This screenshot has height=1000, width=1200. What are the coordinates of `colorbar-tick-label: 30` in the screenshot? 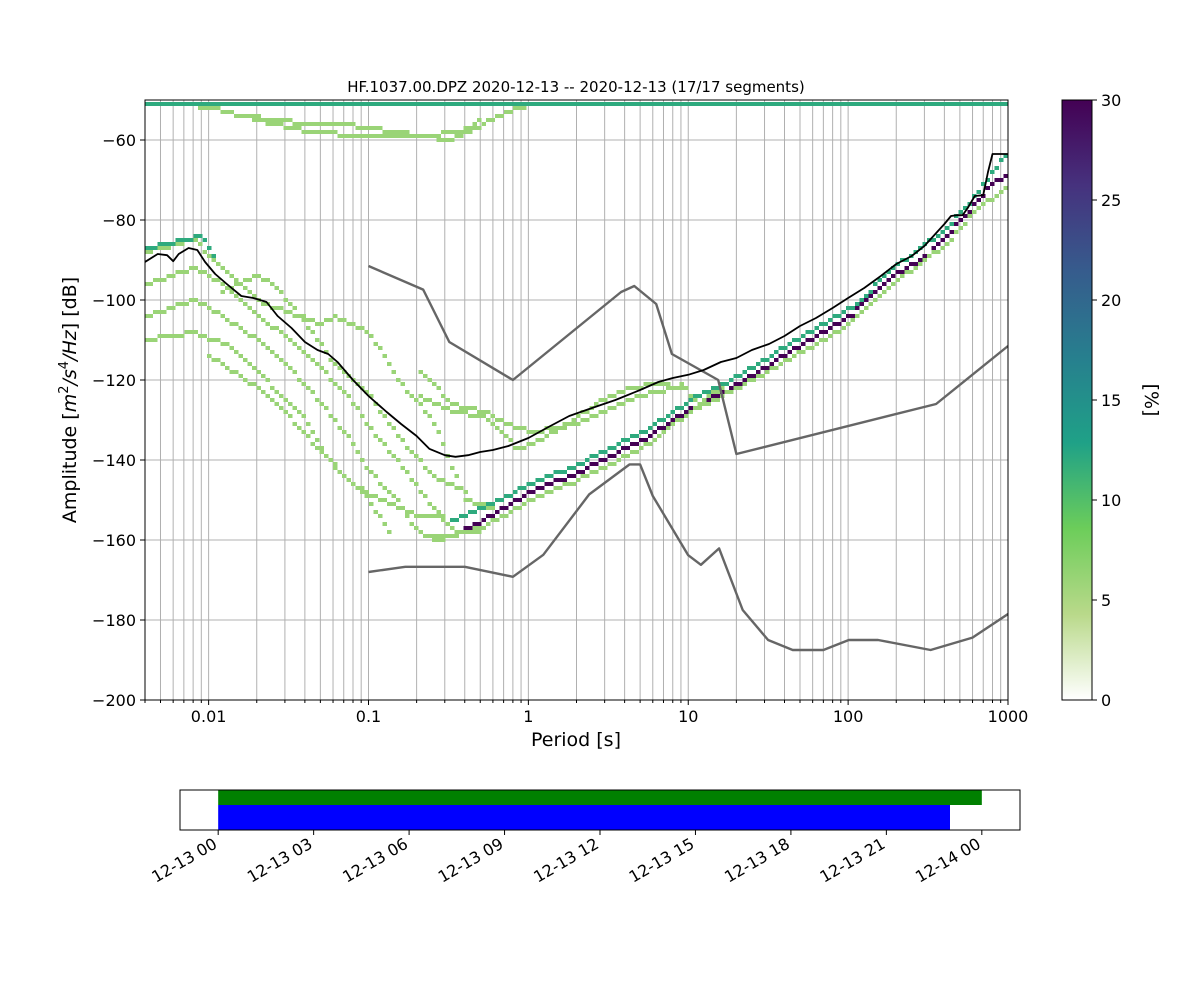 It's located at (1111, 100).